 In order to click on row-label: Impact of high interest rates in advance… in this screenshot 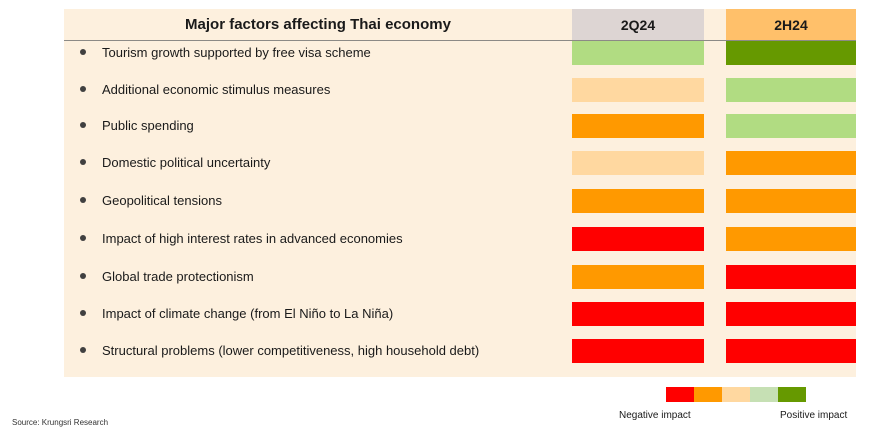, I will do `click(241, 238)`.